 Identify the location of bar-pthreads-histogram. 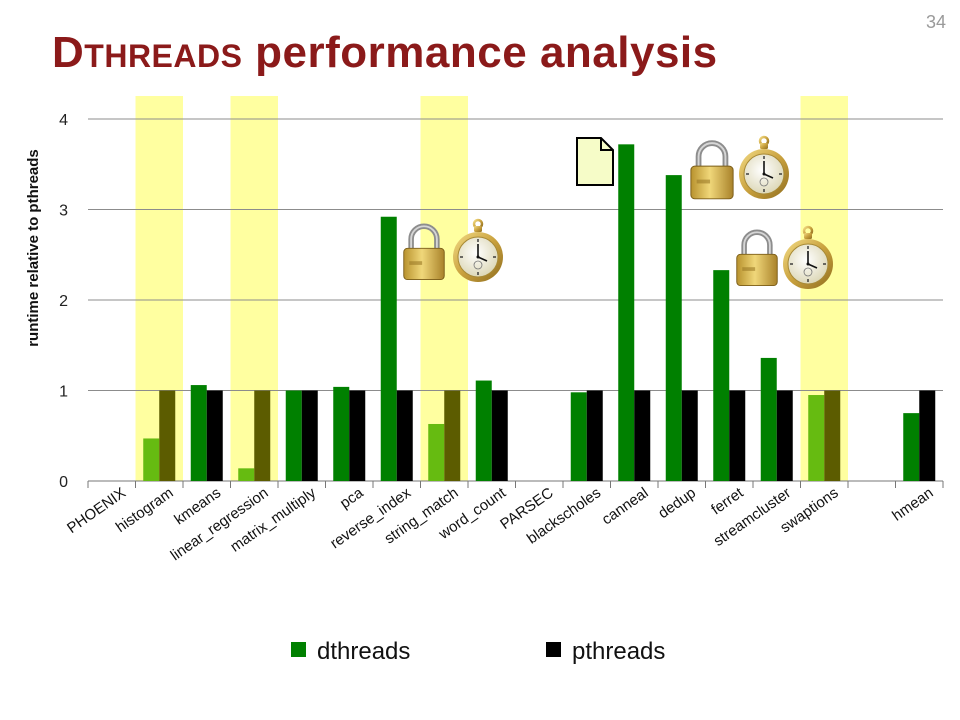
(167, 435).